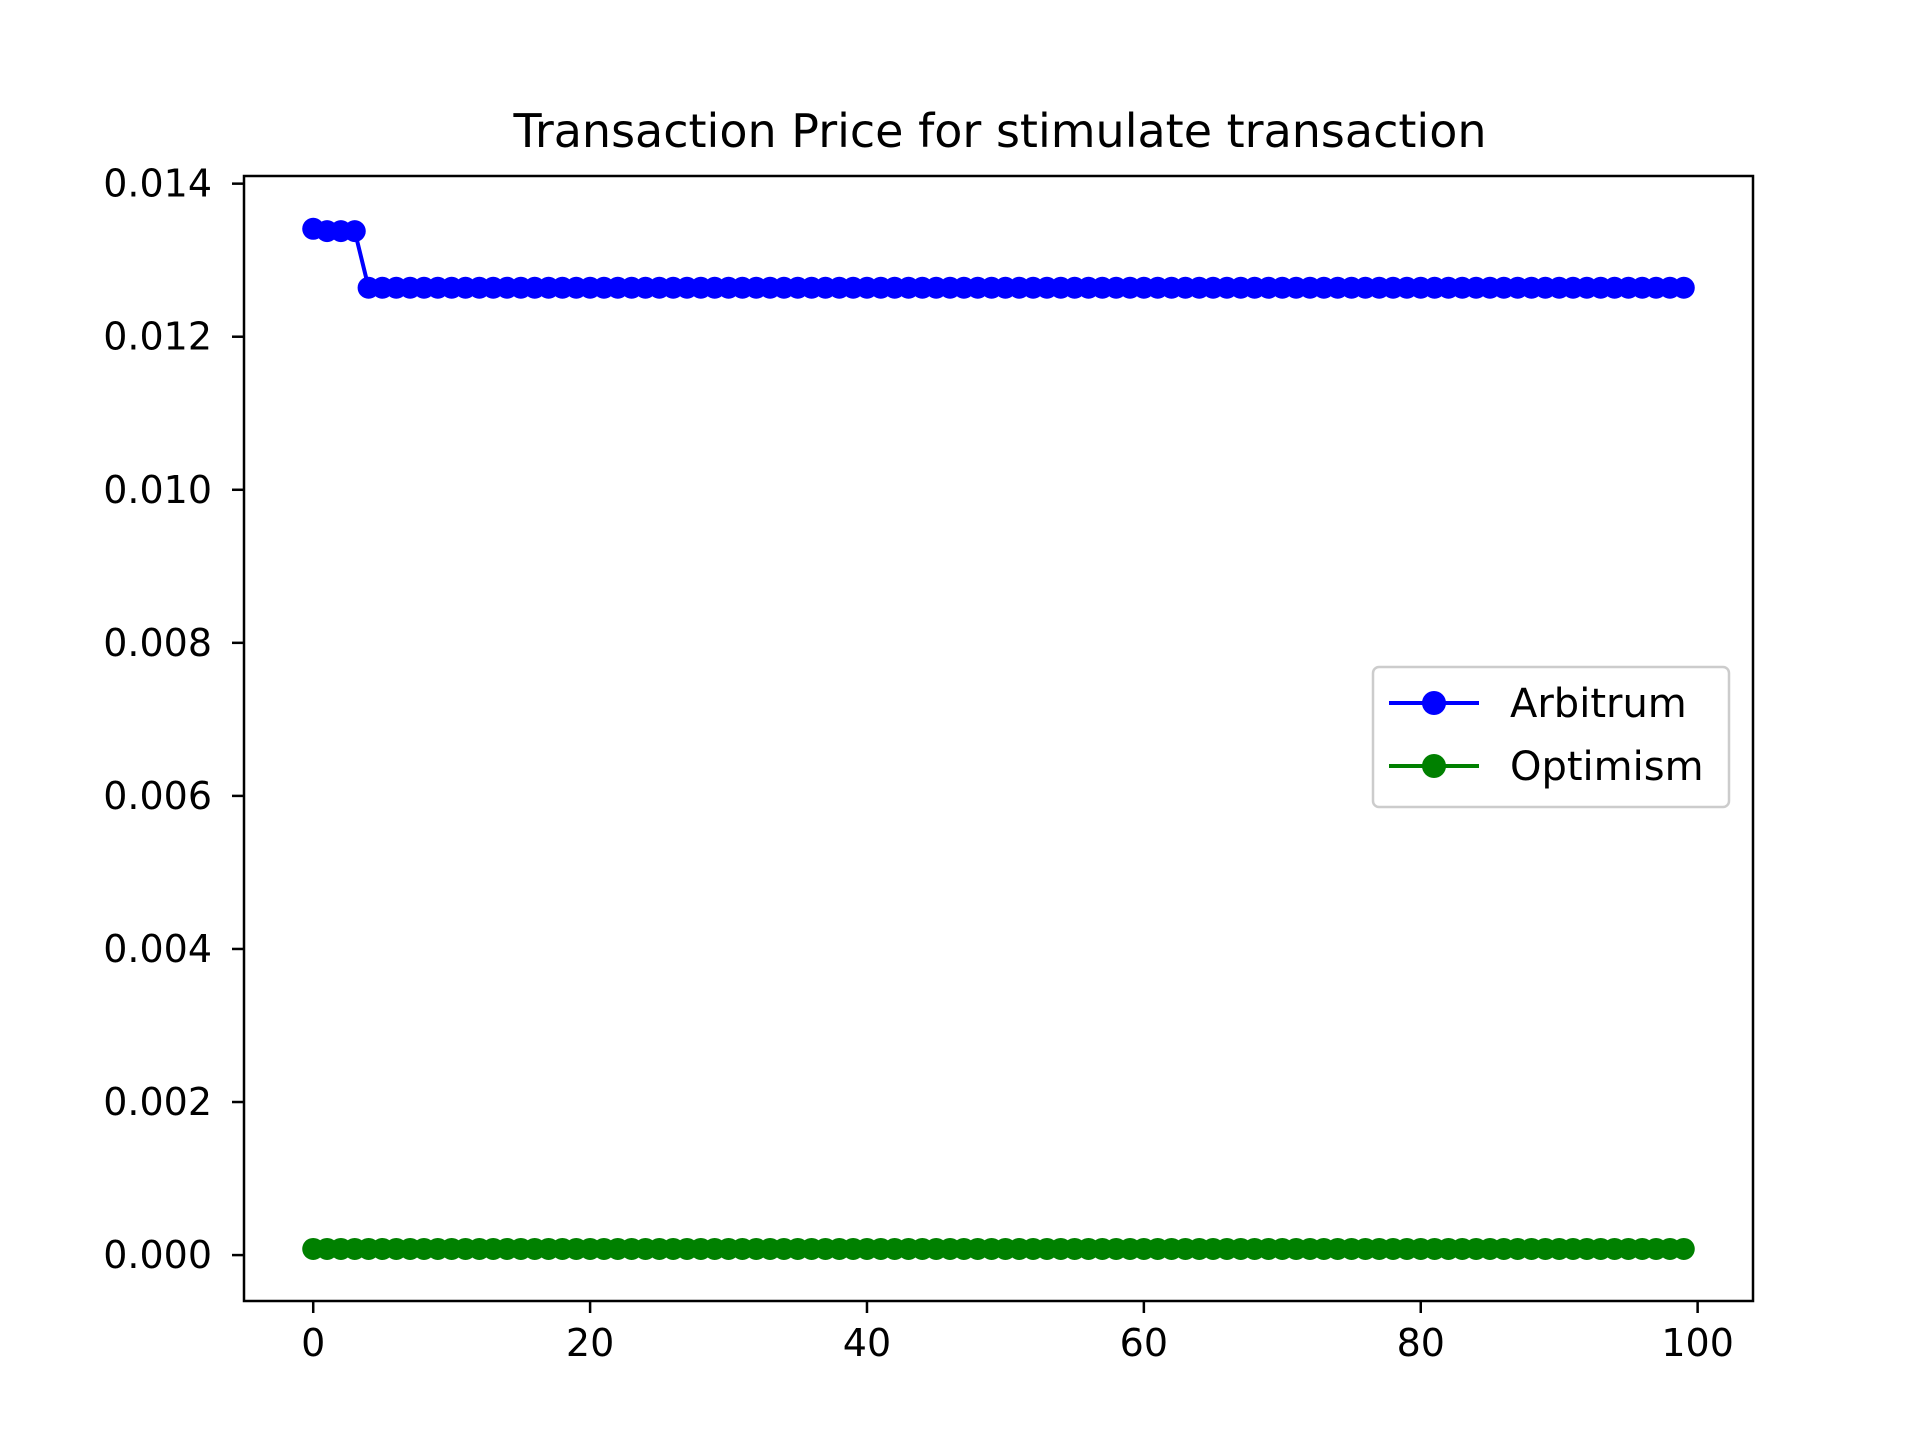 The image size is (1920, 1440). What do you see at coordinates (998, 258) in the screenshot?
I see `series-arbitrum` at bounding box center [998, 258].